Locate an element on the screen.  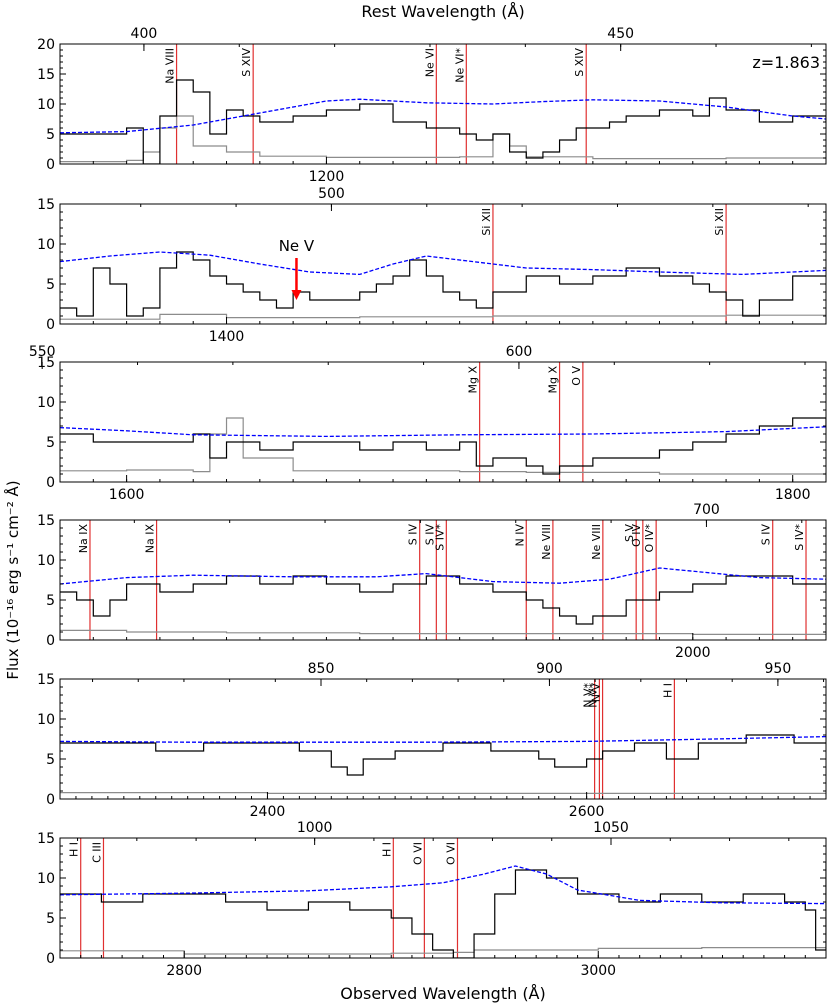
ne-v-label: Ne V is located at coordinates (297, 246).